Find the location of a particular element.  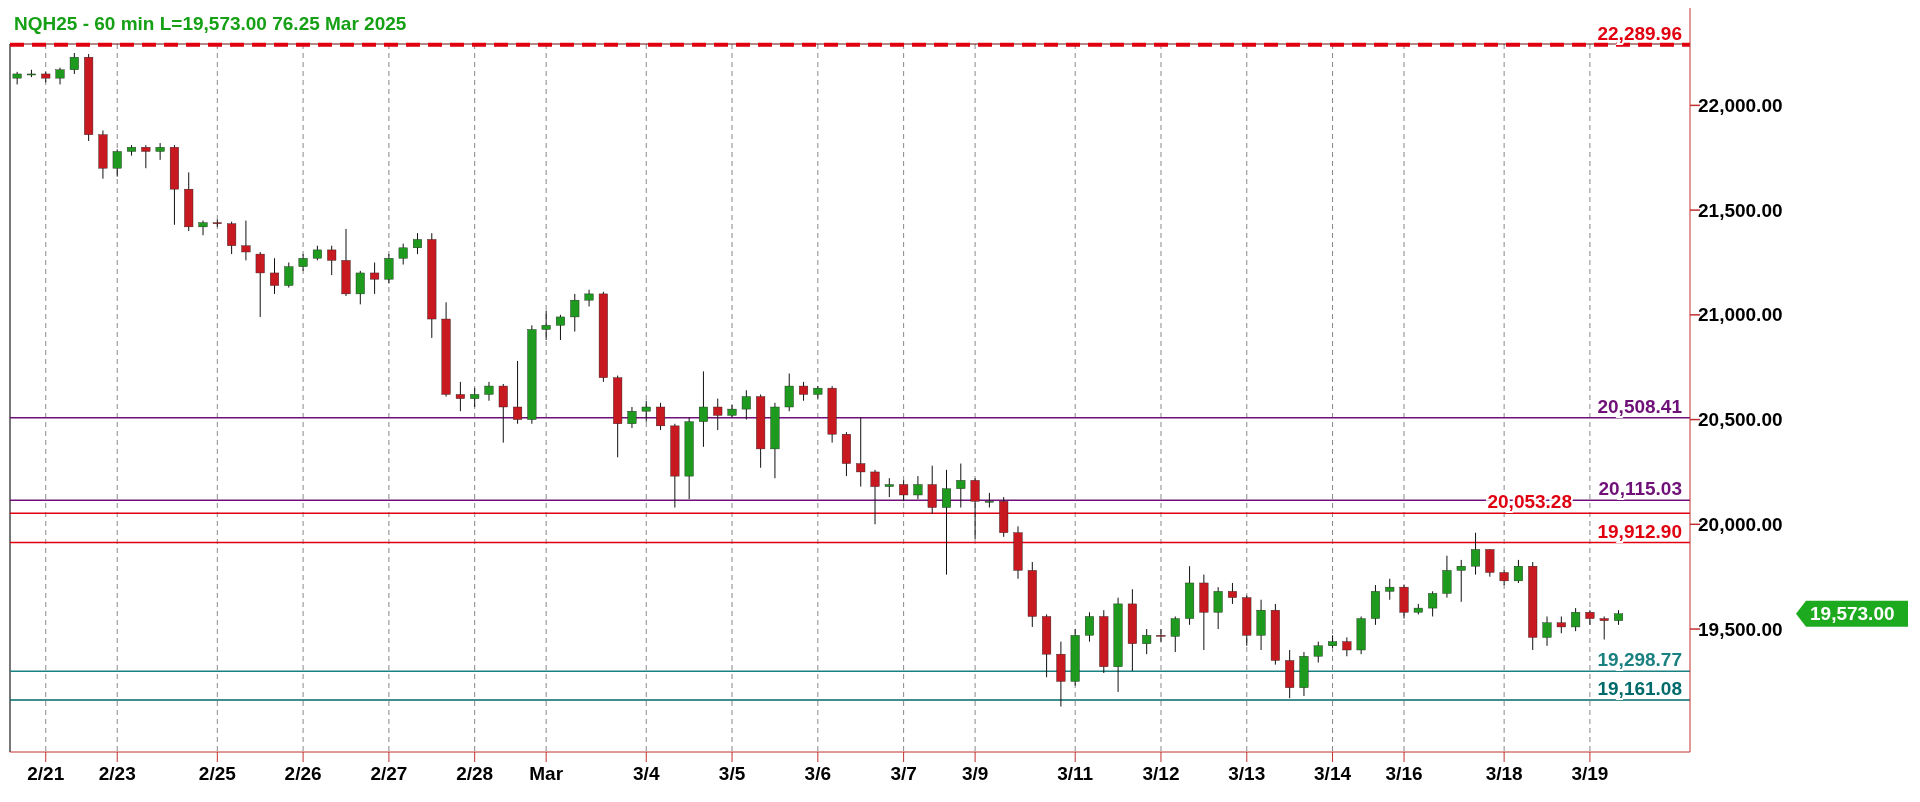

x-tick-label: 2/25 is located at coordinates (217, 773).